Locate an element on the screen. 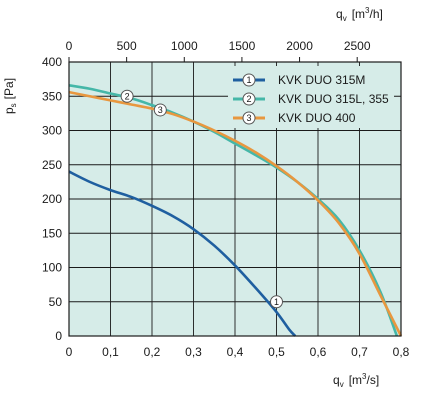 The width and height of the screenshot is (423, 402). x-top-tick-label: 500 is located at coordinates (127, 46).